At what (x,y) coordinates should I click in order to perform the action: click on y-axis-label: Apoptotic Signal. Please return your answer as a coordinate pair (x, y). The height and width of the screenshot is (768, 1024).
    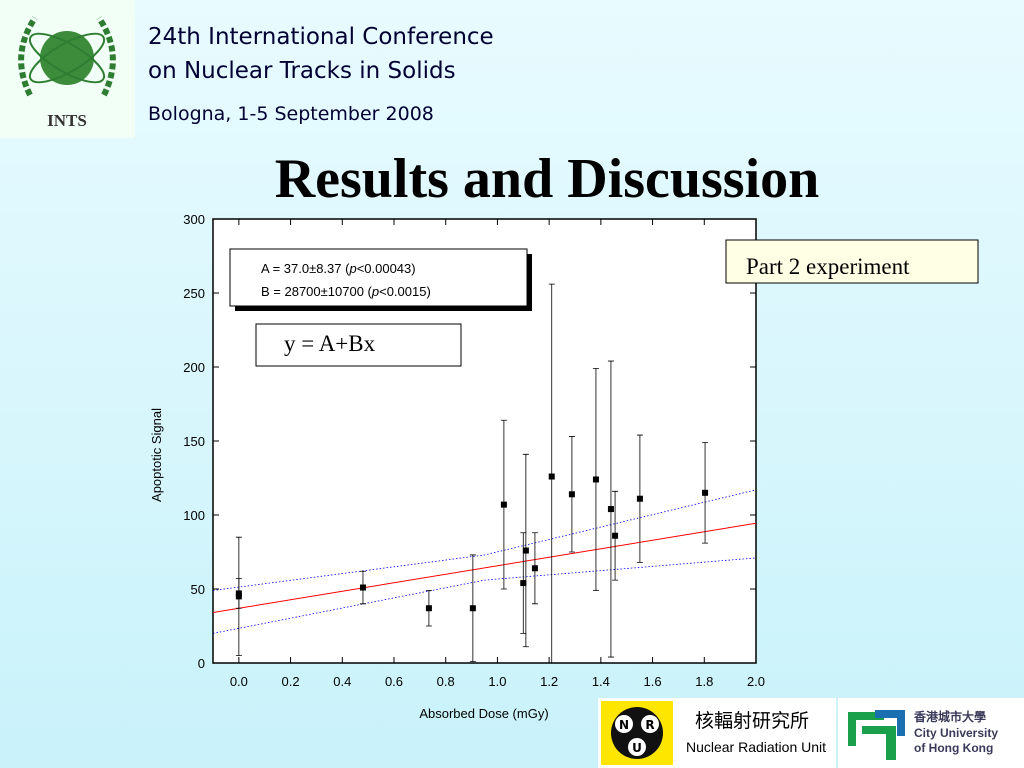
    Looking at the image, I should click on (156, 455).